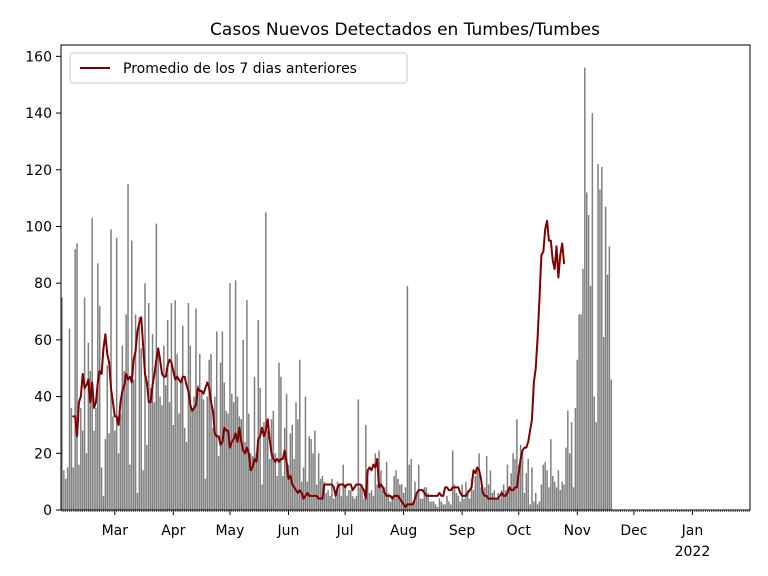 The height and width of the screenshot is (576, 768). I want to click on x-tick-label: Aug, so click(403, 531).